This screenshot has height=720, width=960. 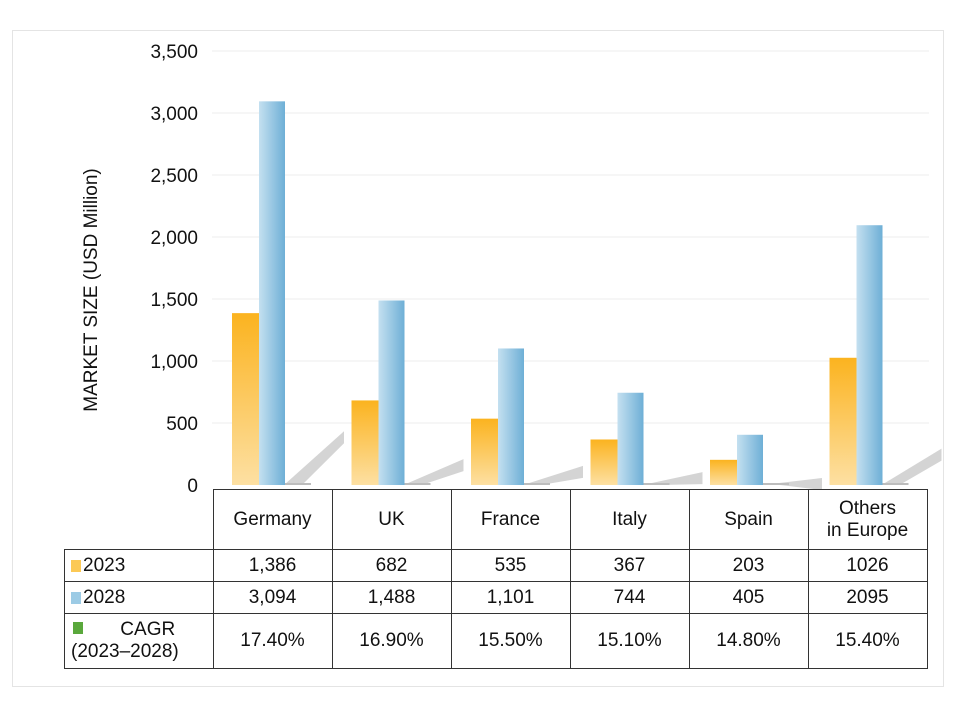 What do you see at coordinates (104, 597) in the screenshot?
I see `legend-label: 2028` at bounding box center [104, 597].